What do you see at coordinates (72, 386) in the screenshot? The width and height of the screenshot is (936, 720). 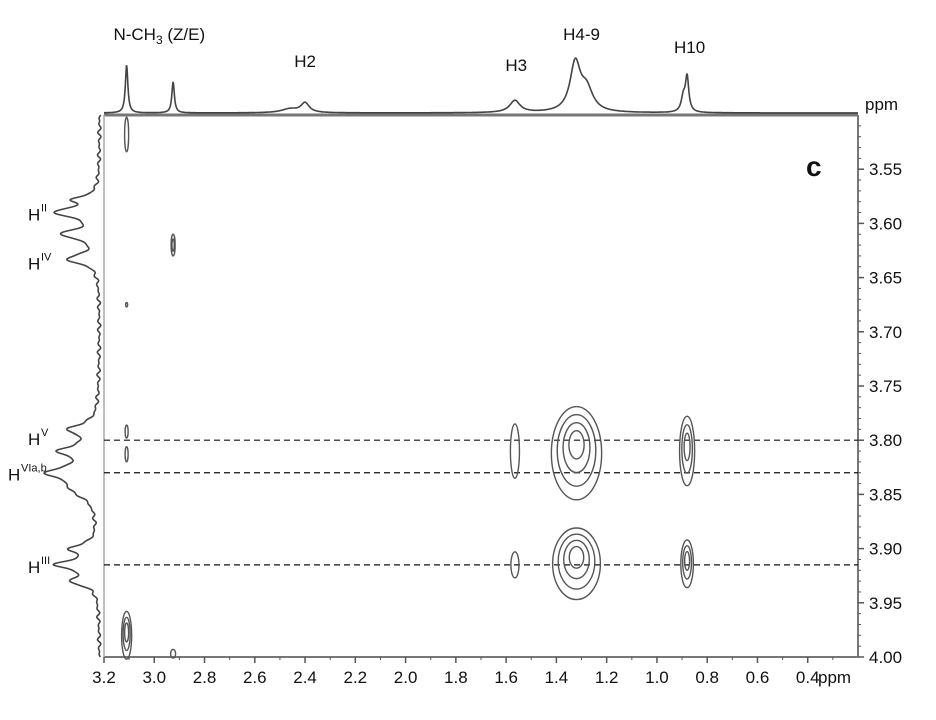 I see `left-1d-spectrum` at bounding box center [72, 386].